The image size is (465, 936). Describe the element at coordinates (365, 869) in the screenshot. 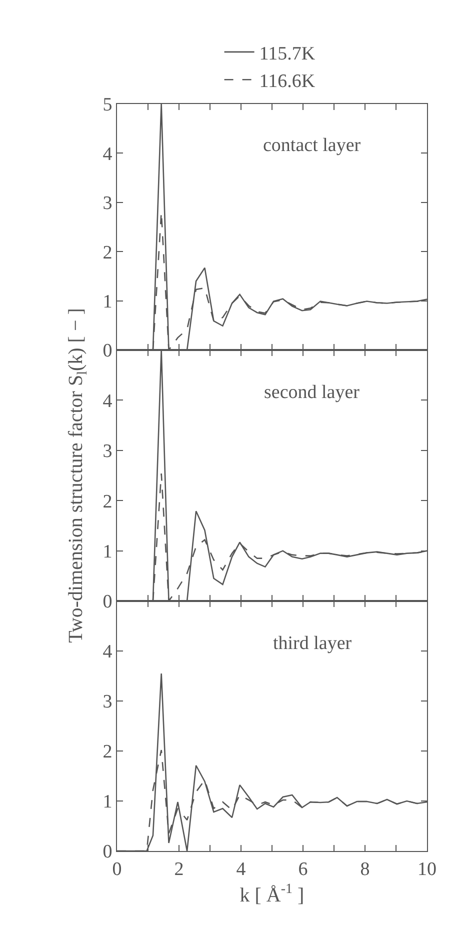

I see `x-tick-label: 8` at that location.